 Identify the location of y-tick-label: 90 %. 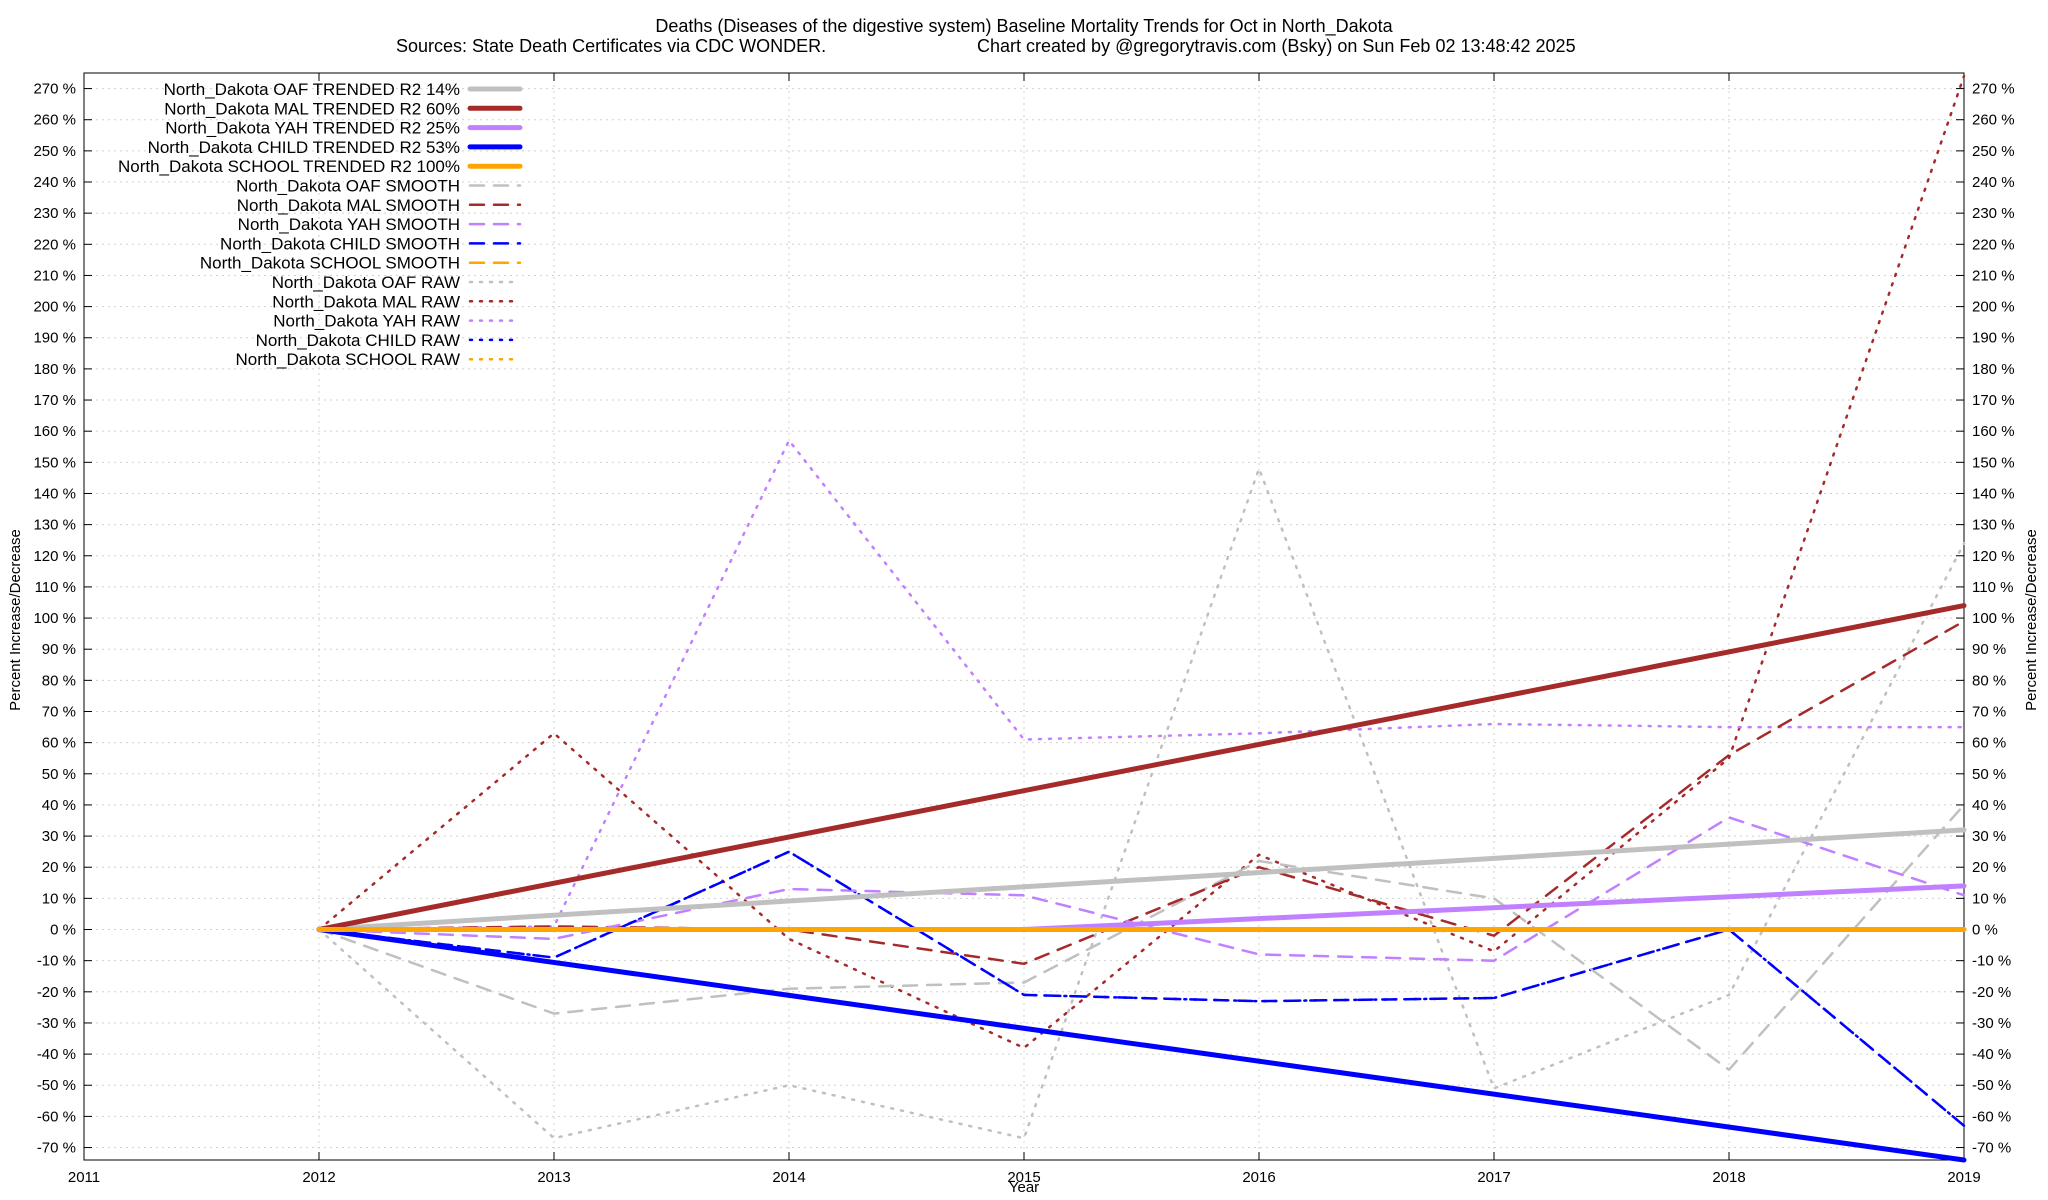
(59, 649).